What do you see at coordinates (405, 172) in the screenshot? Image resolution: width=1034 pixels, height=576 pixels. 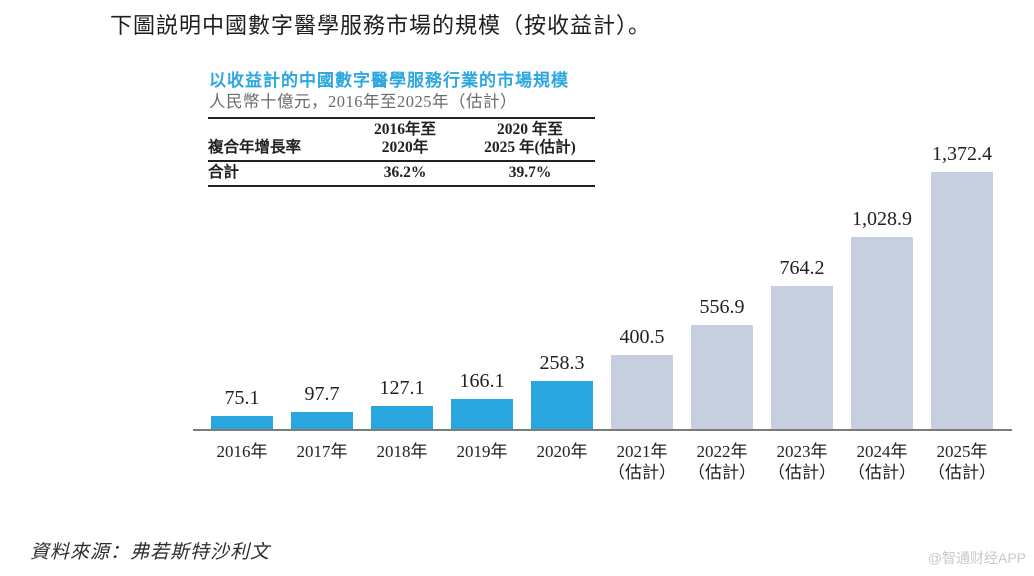 I see `table-cell-cagr-2016-2020: 36.2%` at bounding box center [405, 172].